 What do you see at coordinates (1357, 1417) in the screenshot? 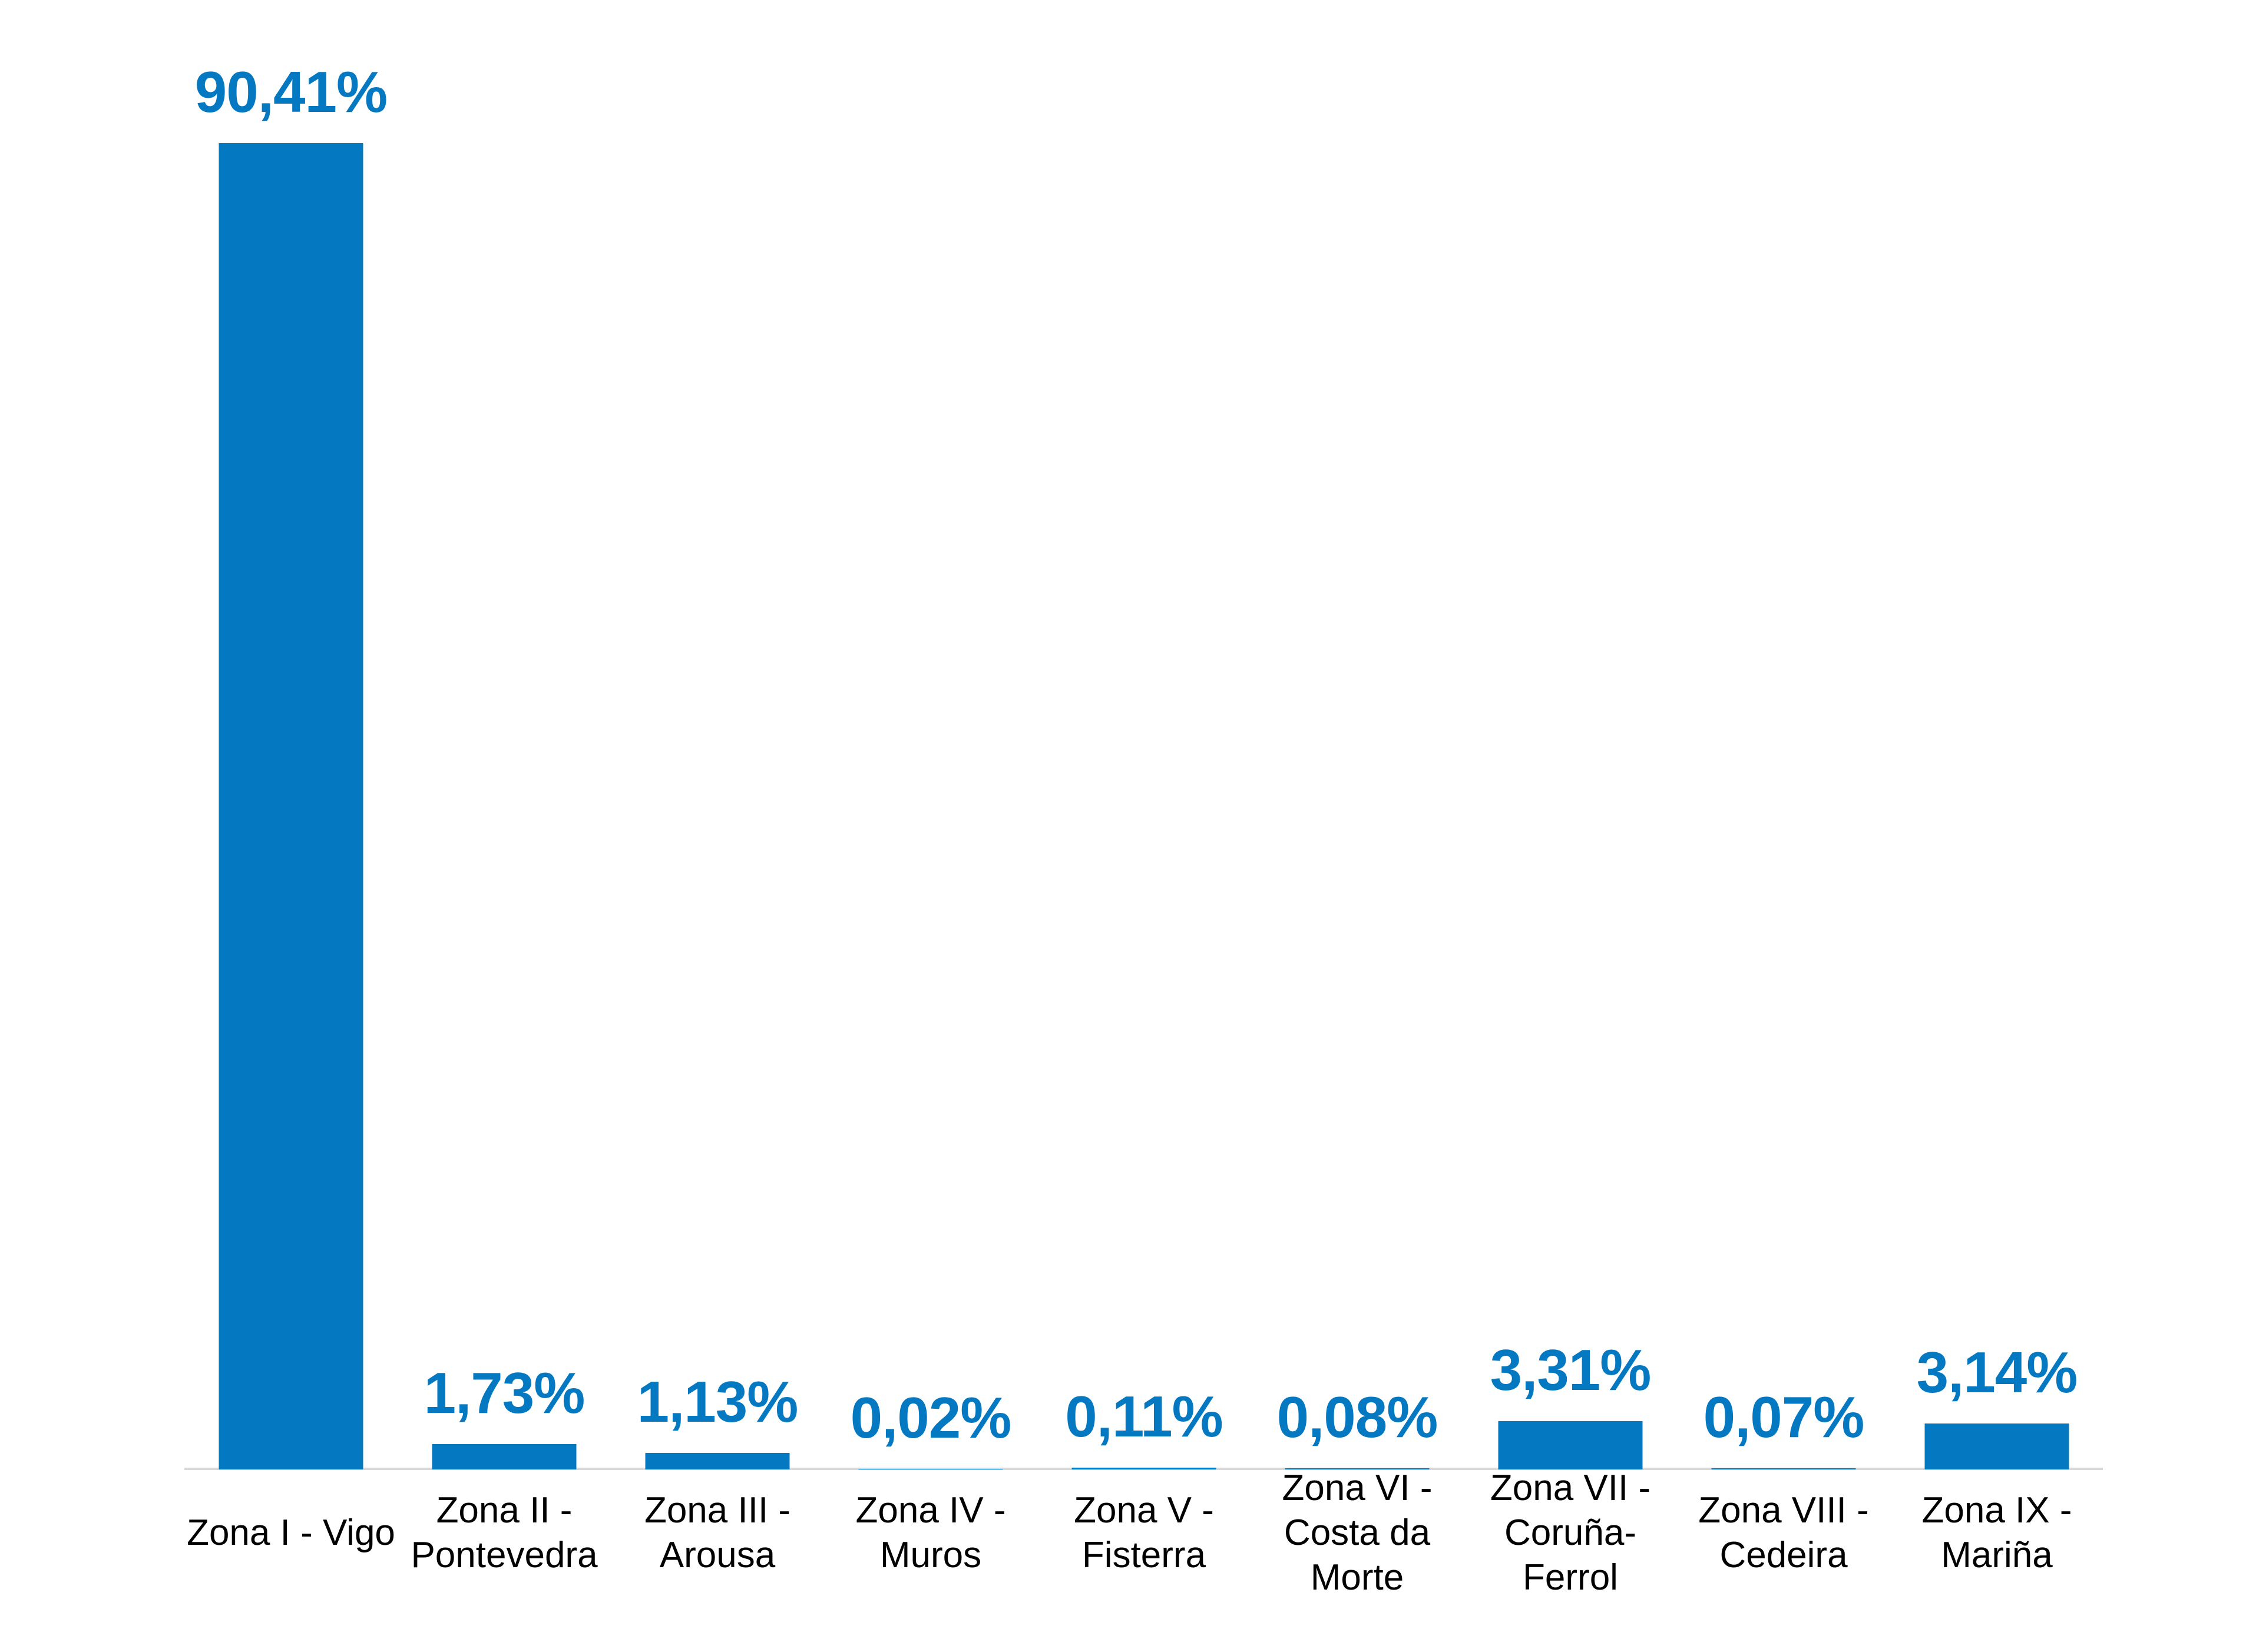
I see `value-label: 0,08%` at bounding box center [1357, 1417].